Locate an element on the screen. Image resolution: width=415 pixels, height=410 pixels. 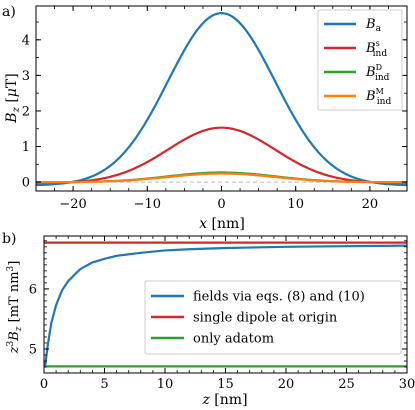
panel-b-label: b) is located at coordinates (9, 239).